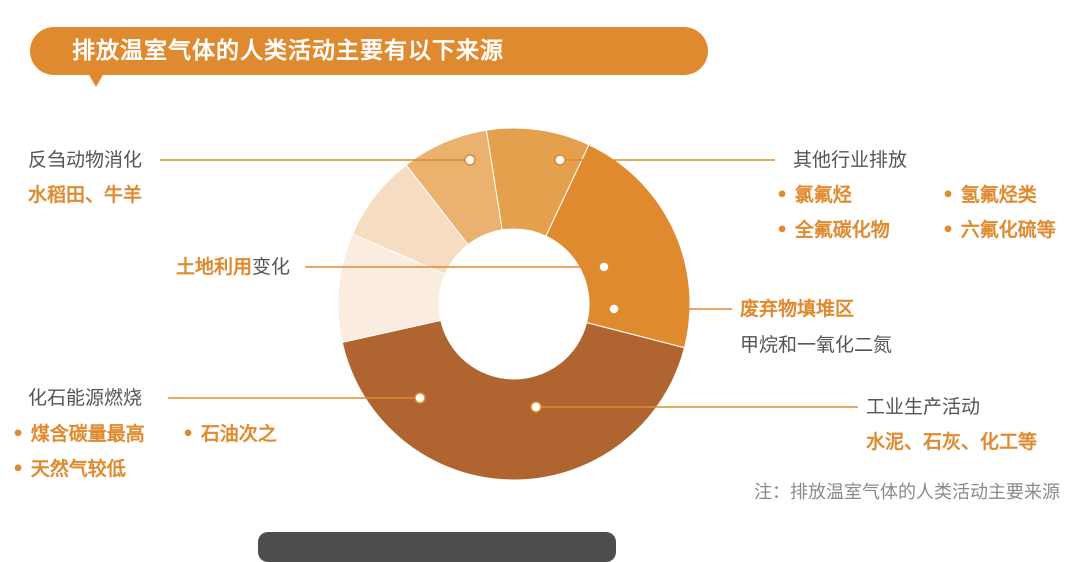 This screenshot has width=1080, height=562. Describe the element at coordinates (78, 434) in the screenshot. I see `label-fossil-bullet-1: 煤含碳量最高` at that location.